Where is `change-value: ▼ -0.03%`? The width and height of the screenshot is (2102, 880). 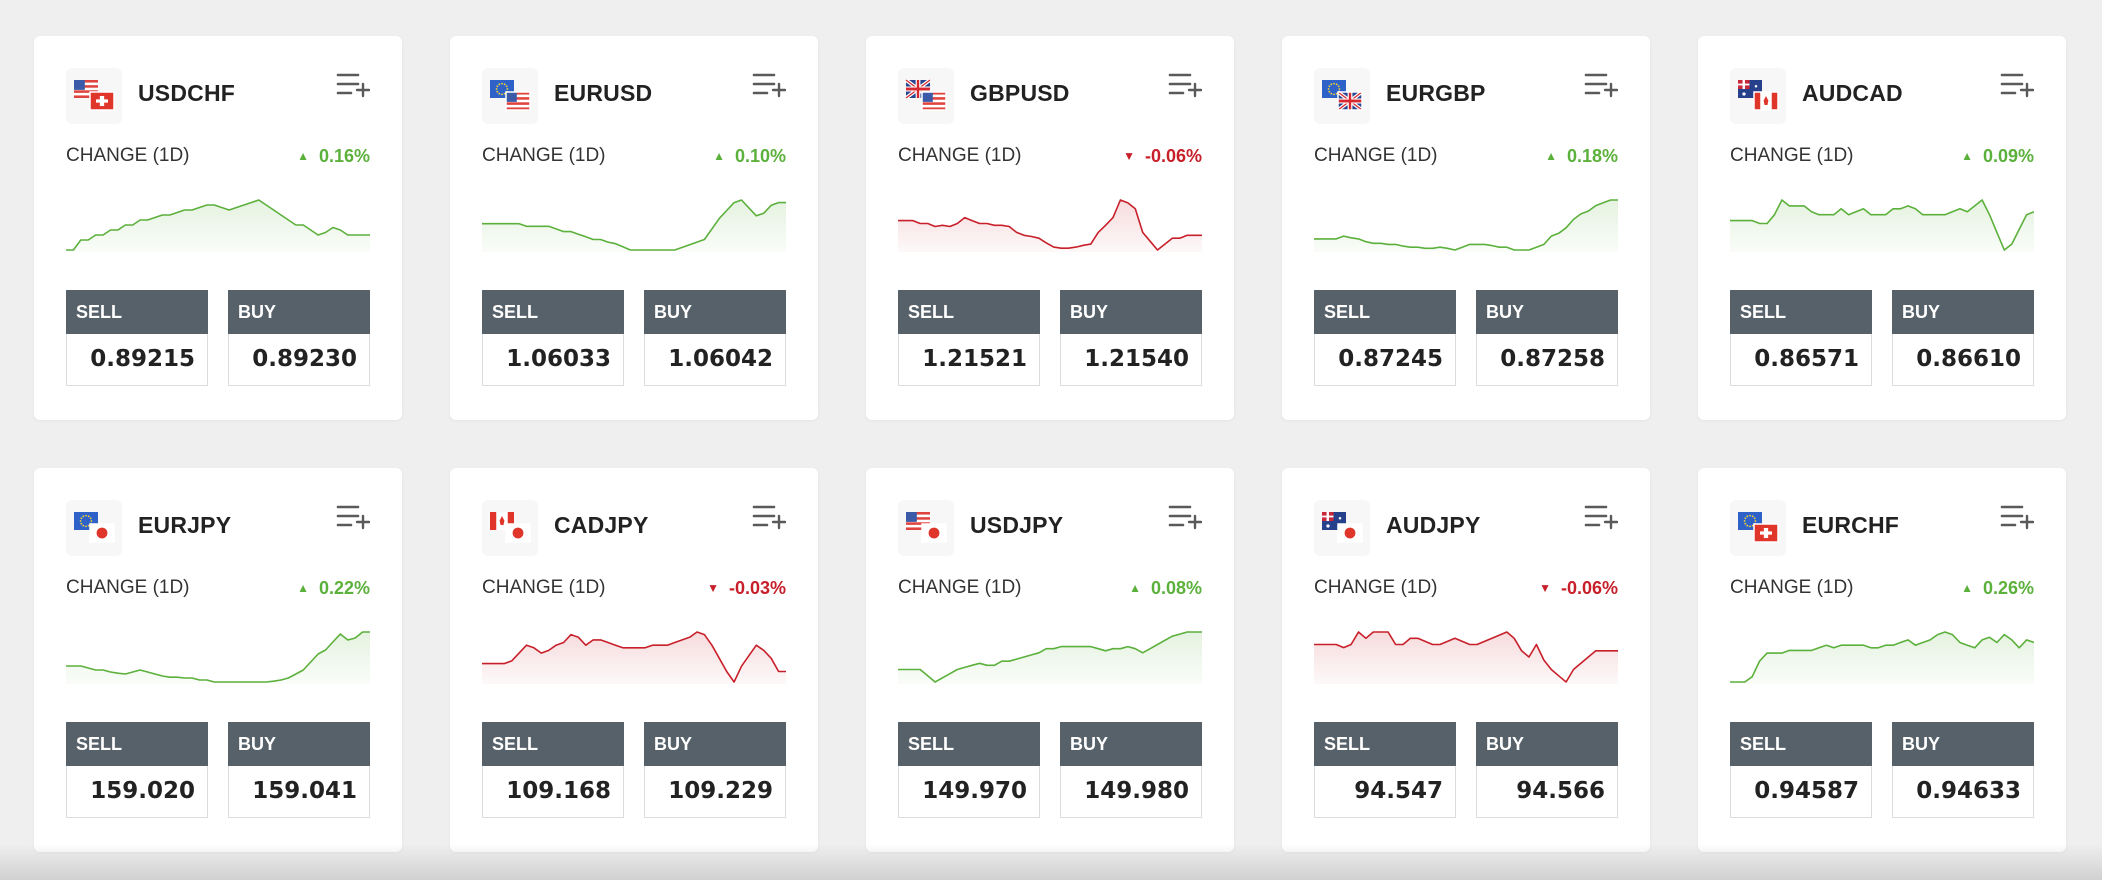
change-value: ▼ -0.03% is located at coordinates (746, 588).